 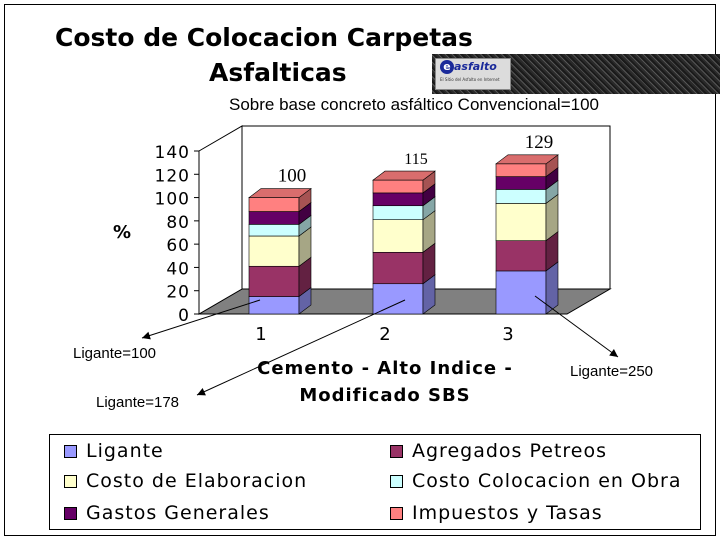 I want to click on legend-swatch-agregados, so click(x=396, y=451).